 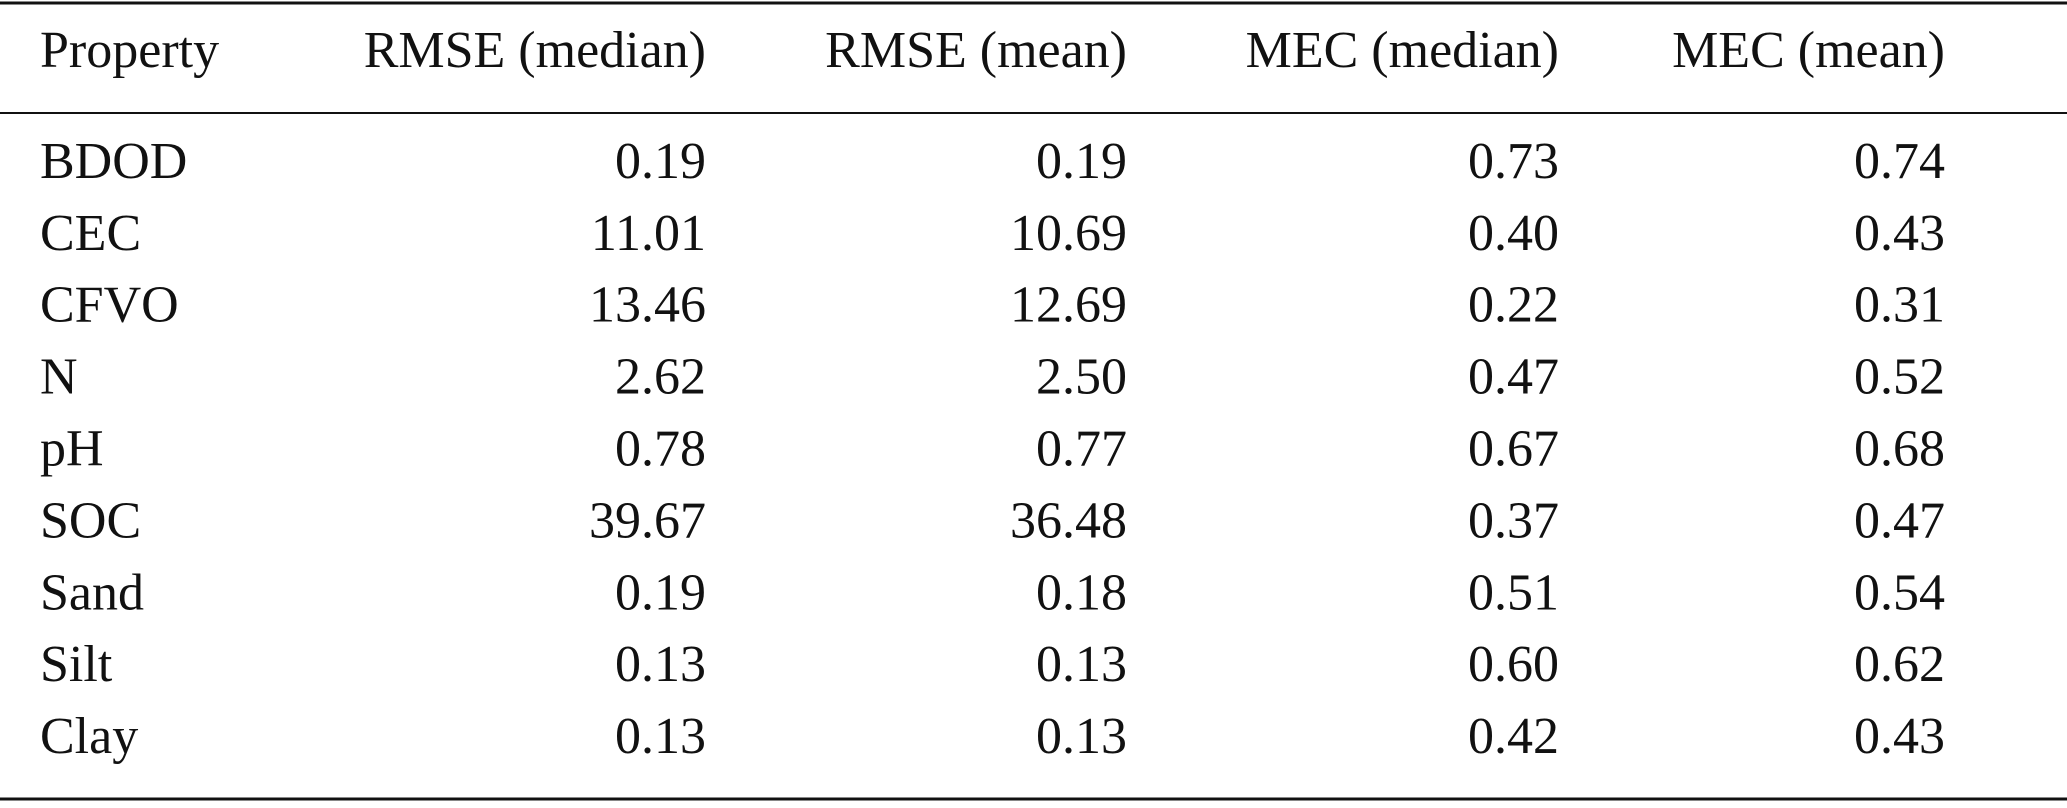 What do you see at coordinates (1513, 592) in the screenshot?
I see `cell: 0.51` at bounding box center [1513, 592].